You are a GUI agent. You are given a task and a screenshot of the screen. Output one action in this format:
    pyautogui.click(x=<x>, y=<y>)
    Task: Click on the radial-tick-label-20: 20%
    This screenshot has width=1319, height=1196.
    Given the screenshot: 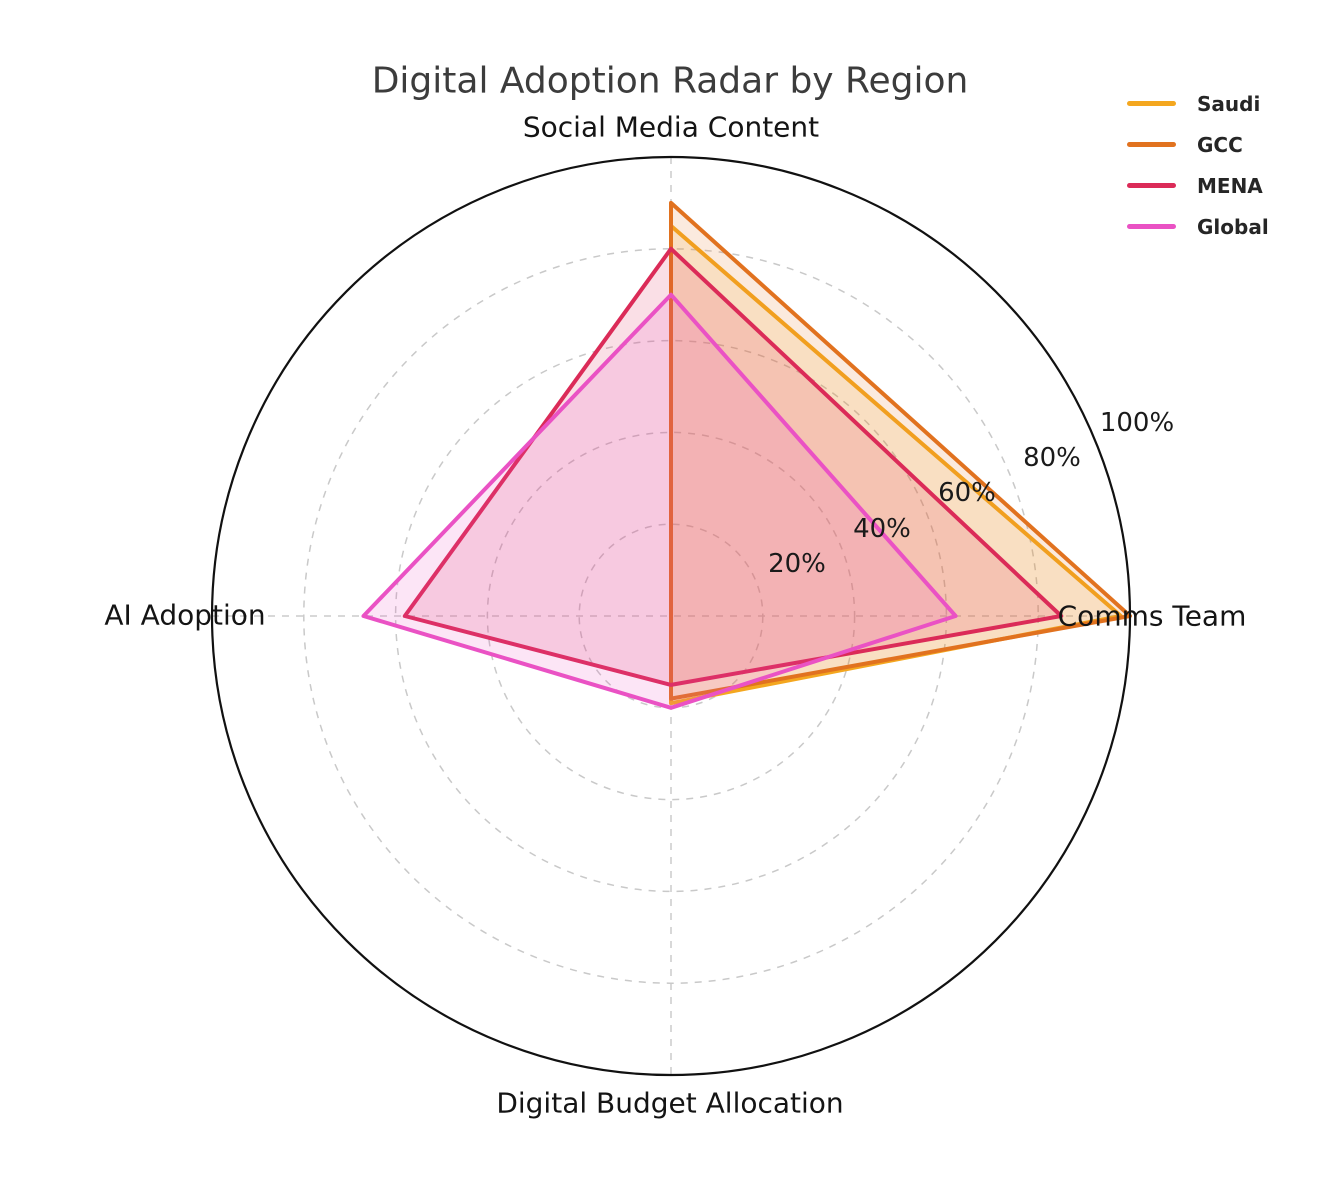 What is the action you would take?
    pyautogui.click(x=797, y=564)
    